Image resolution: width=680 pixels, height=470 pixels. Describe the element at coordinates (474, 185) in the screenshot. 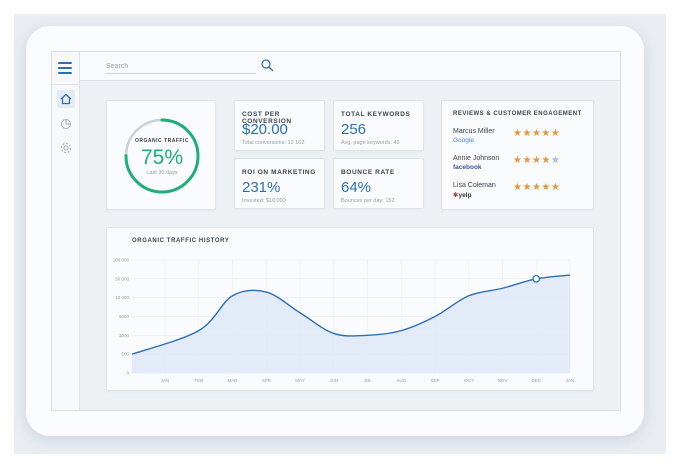

I see `reviewer-name: Lisa Coleman` at that location.